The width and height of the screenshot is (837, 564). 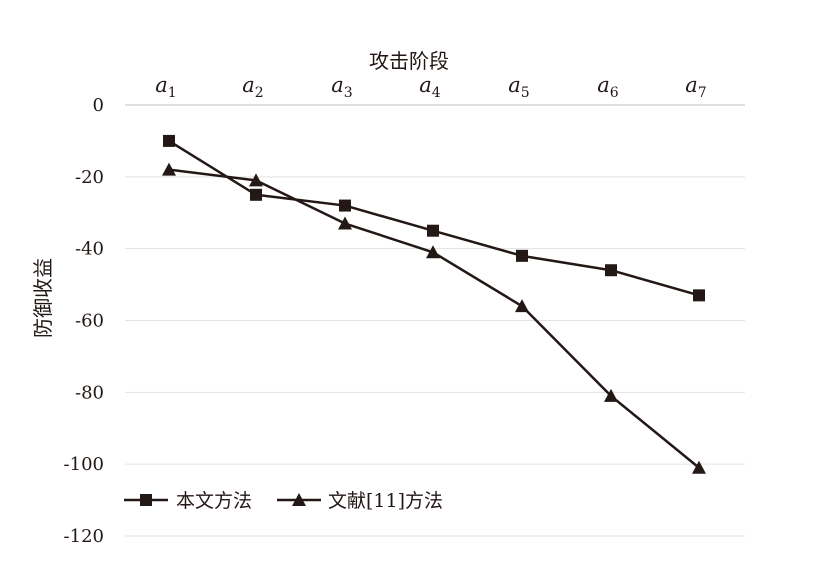 What do you see at coordinates (409, 61) in the screenshot?
I see `x-axis-title: 攻击阶段` at bounding box center [409, 61].